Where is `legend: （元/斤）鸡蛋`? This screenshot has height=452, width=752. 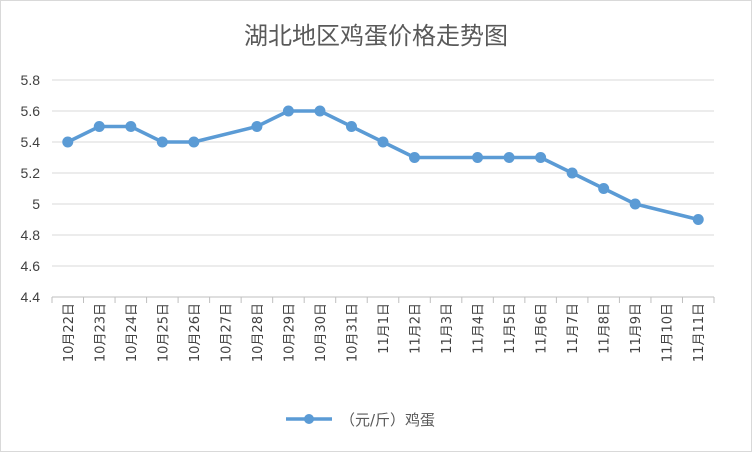 legend: （元/斤）鸡蛋 is located at coordinates (360, 420).